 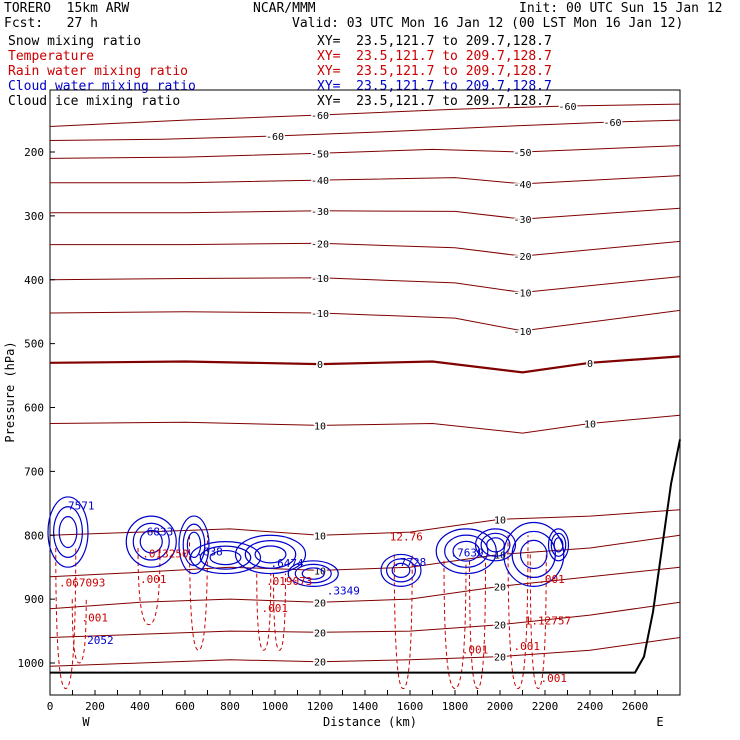 What do you see at coordinates (659, 722) in the screenshot?
I see `east-label: E` at bounding box center [659, 722].